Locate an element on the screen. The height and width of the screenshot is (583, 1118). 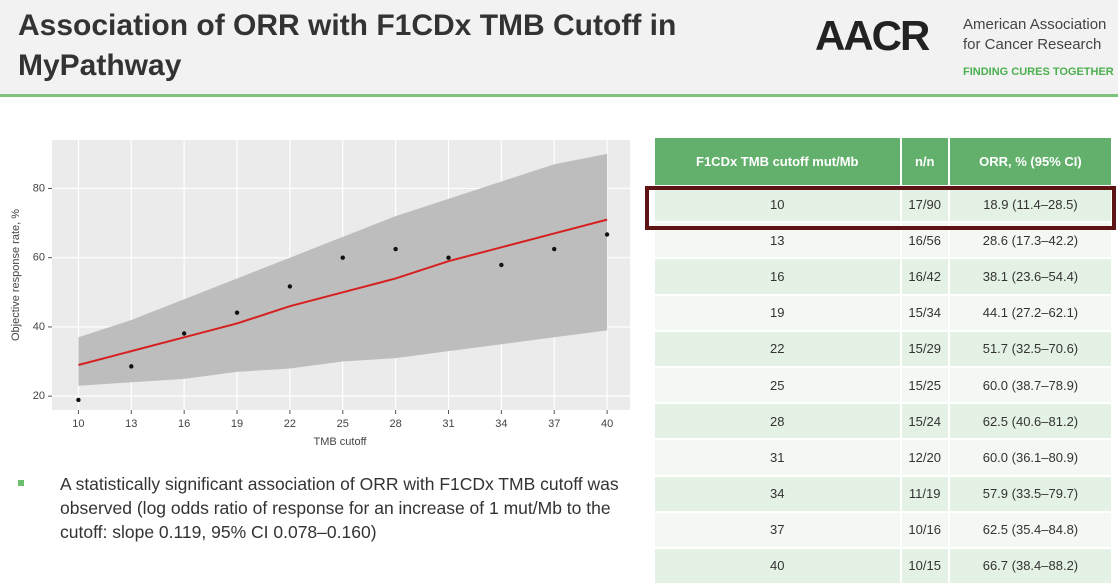
table-cell: 18.9 (11.4–28.5) is located at coordinates (1031, 203).